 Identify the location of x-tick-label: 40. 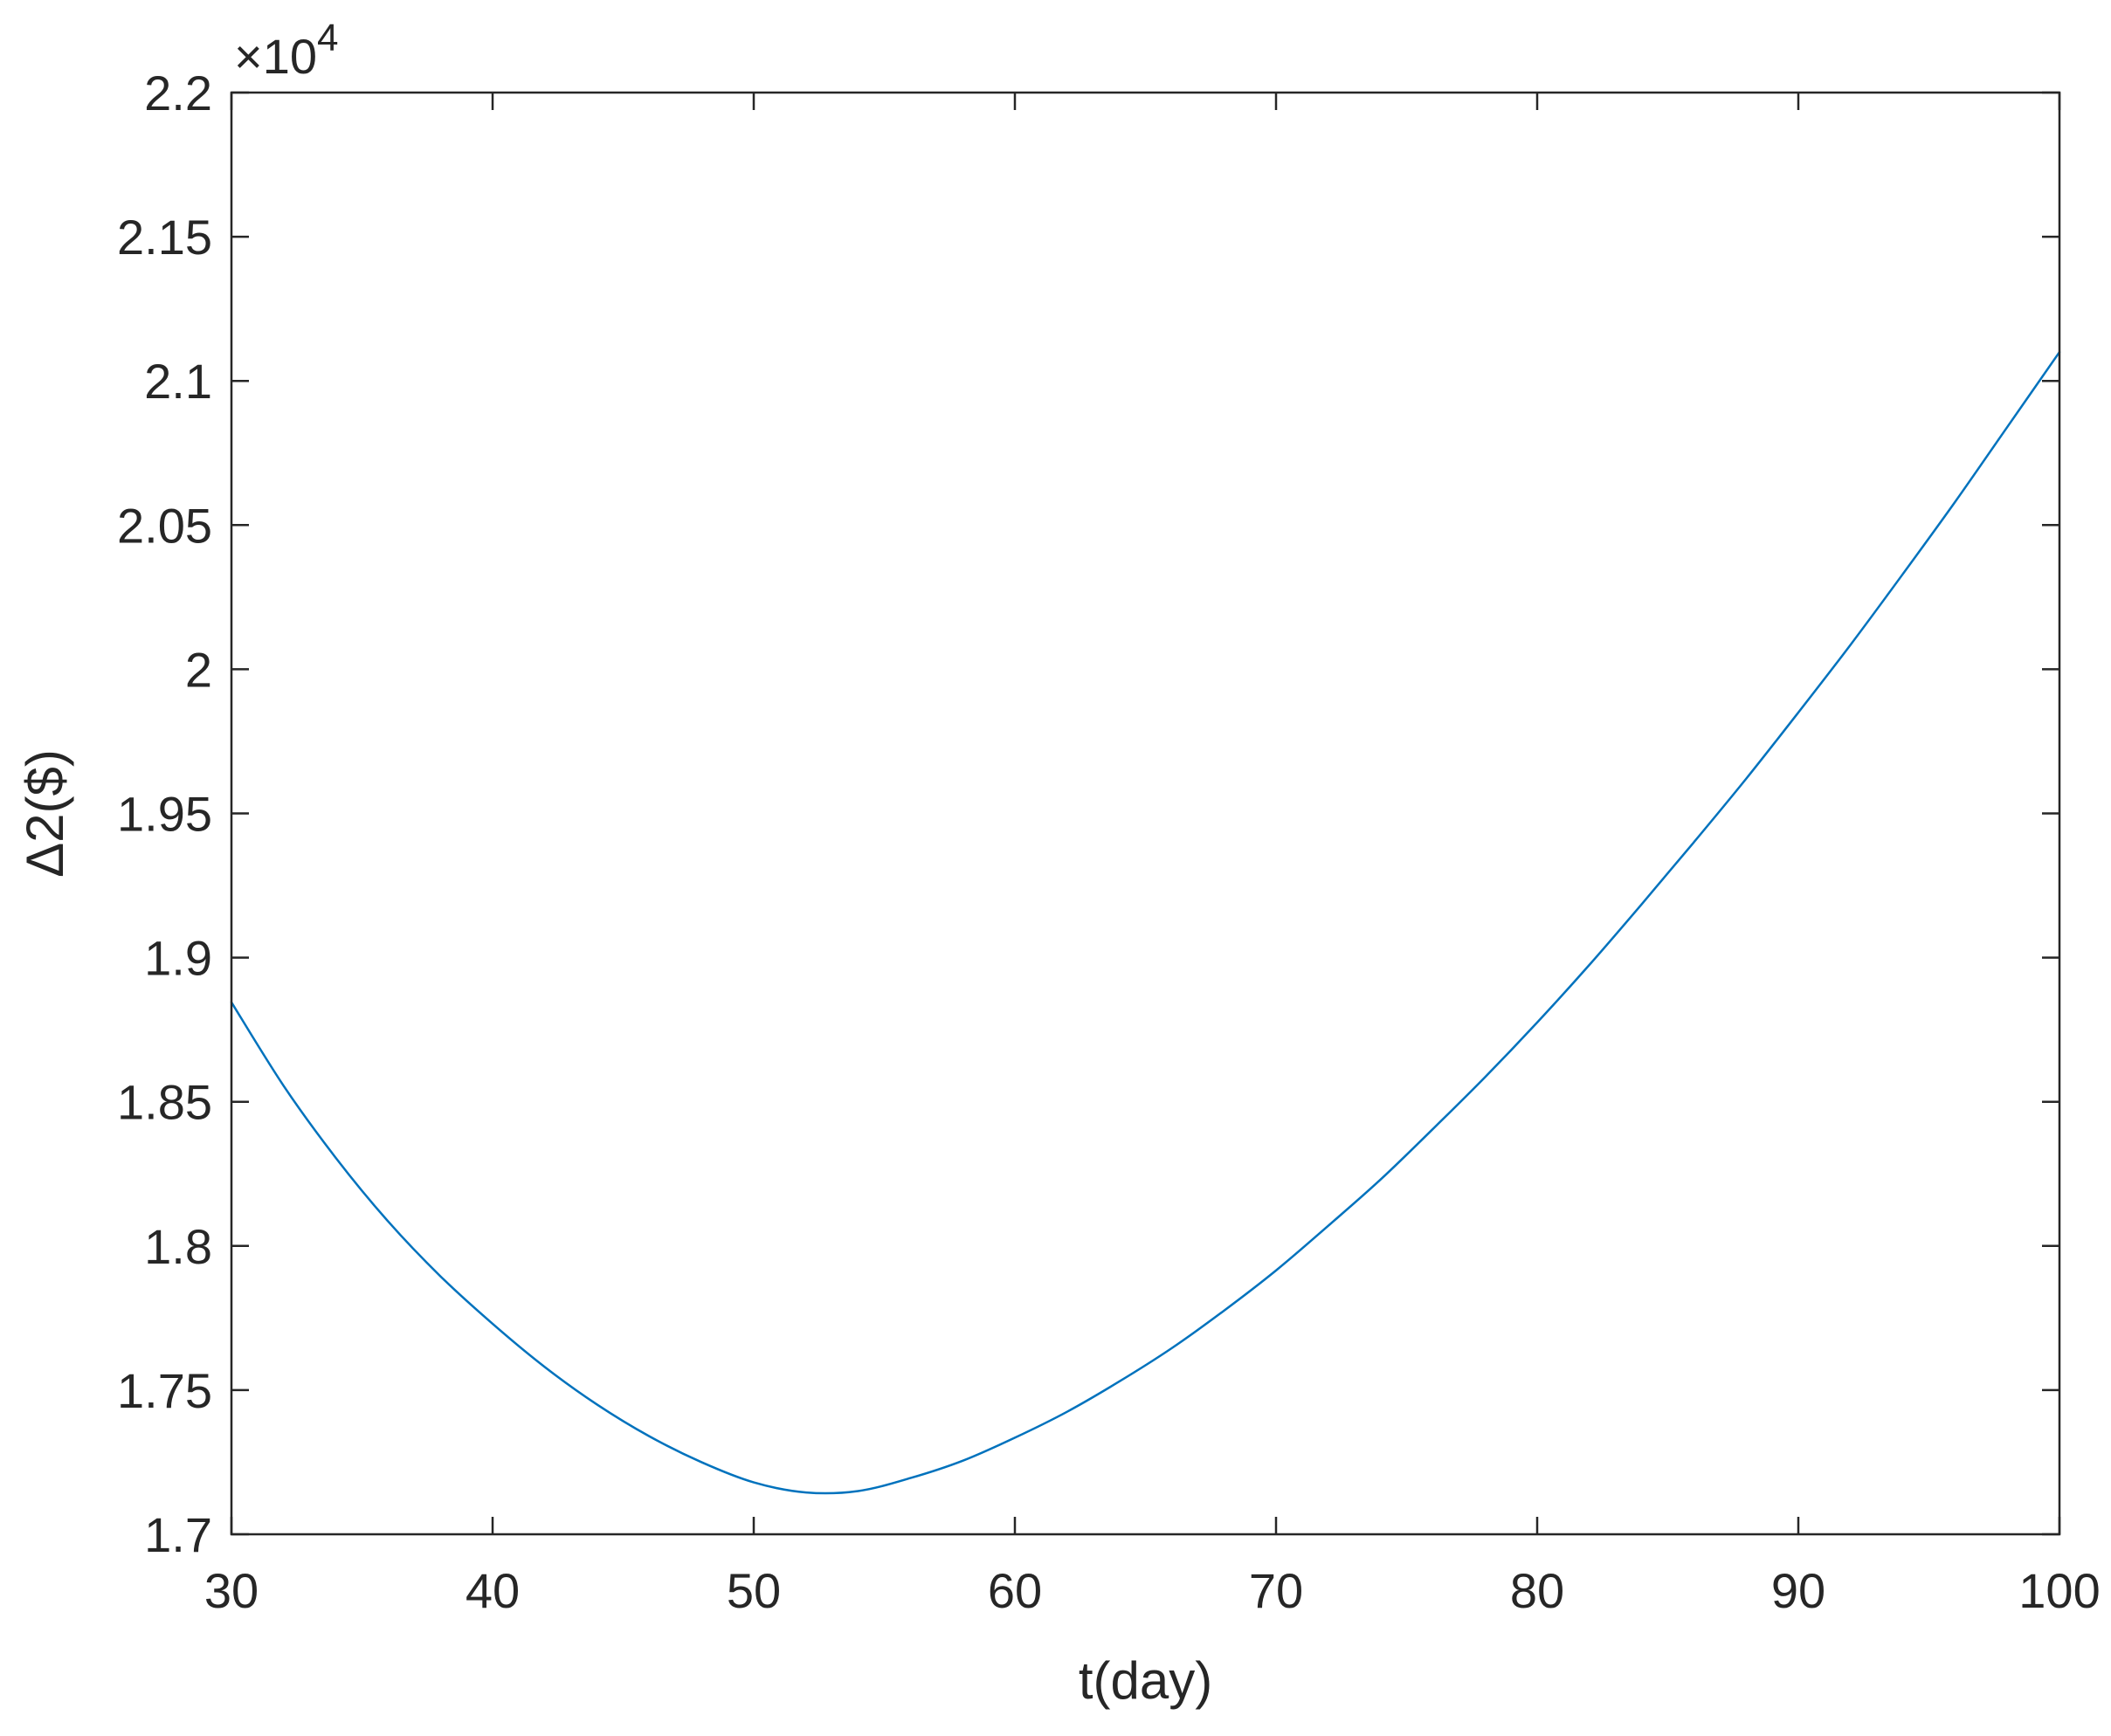
(493, 1590).